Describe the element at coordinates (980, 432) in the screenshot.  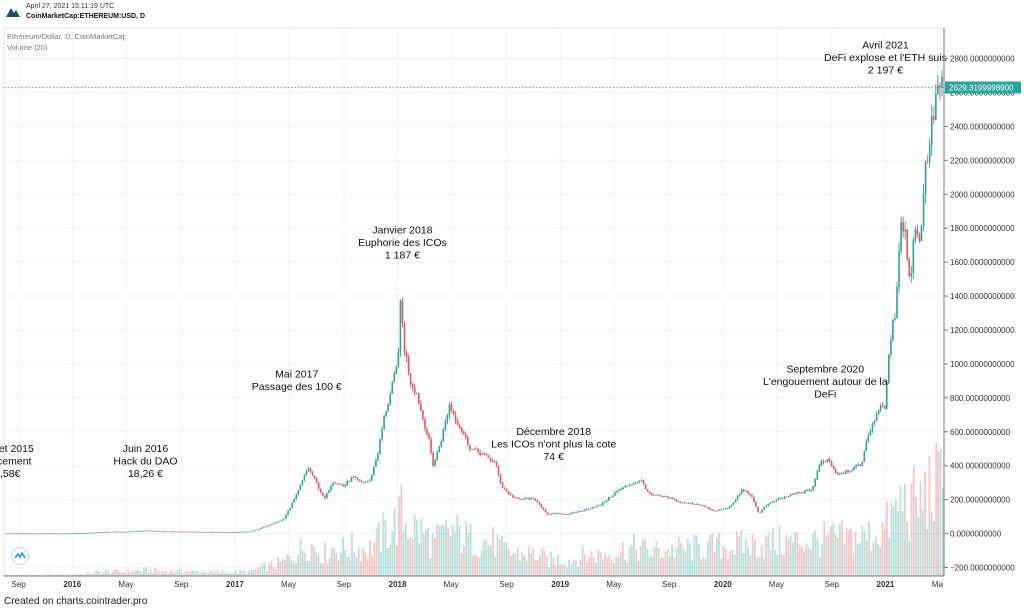
I see `y-tick-label: 600.0000000000` at that location.